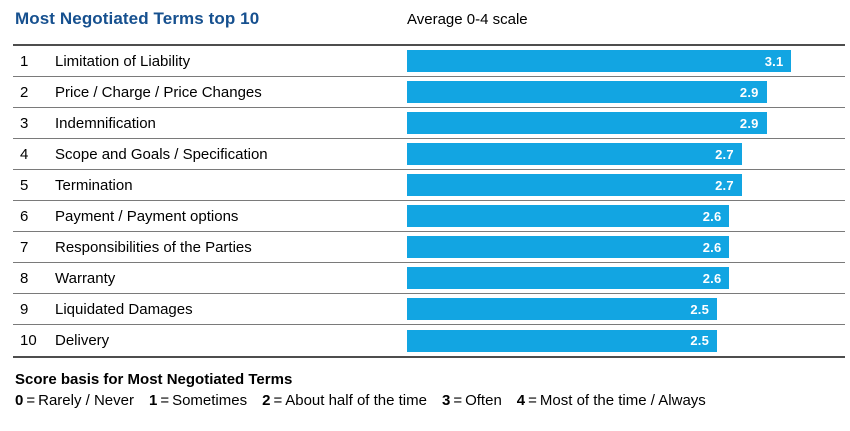 This screenshot has height=431, width=850. Describe the element at coordinates (94, 185) in the screenshot. I see `term-label: Termination` at that location.